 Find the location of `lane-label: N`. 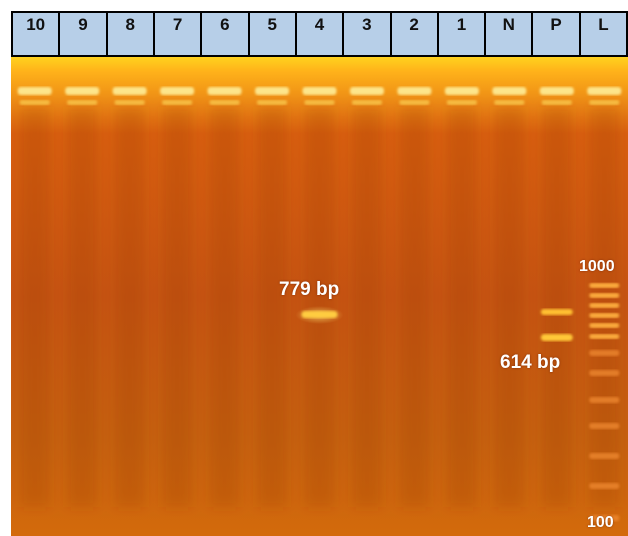

lane-label: N is located at coordinates (510, 34).